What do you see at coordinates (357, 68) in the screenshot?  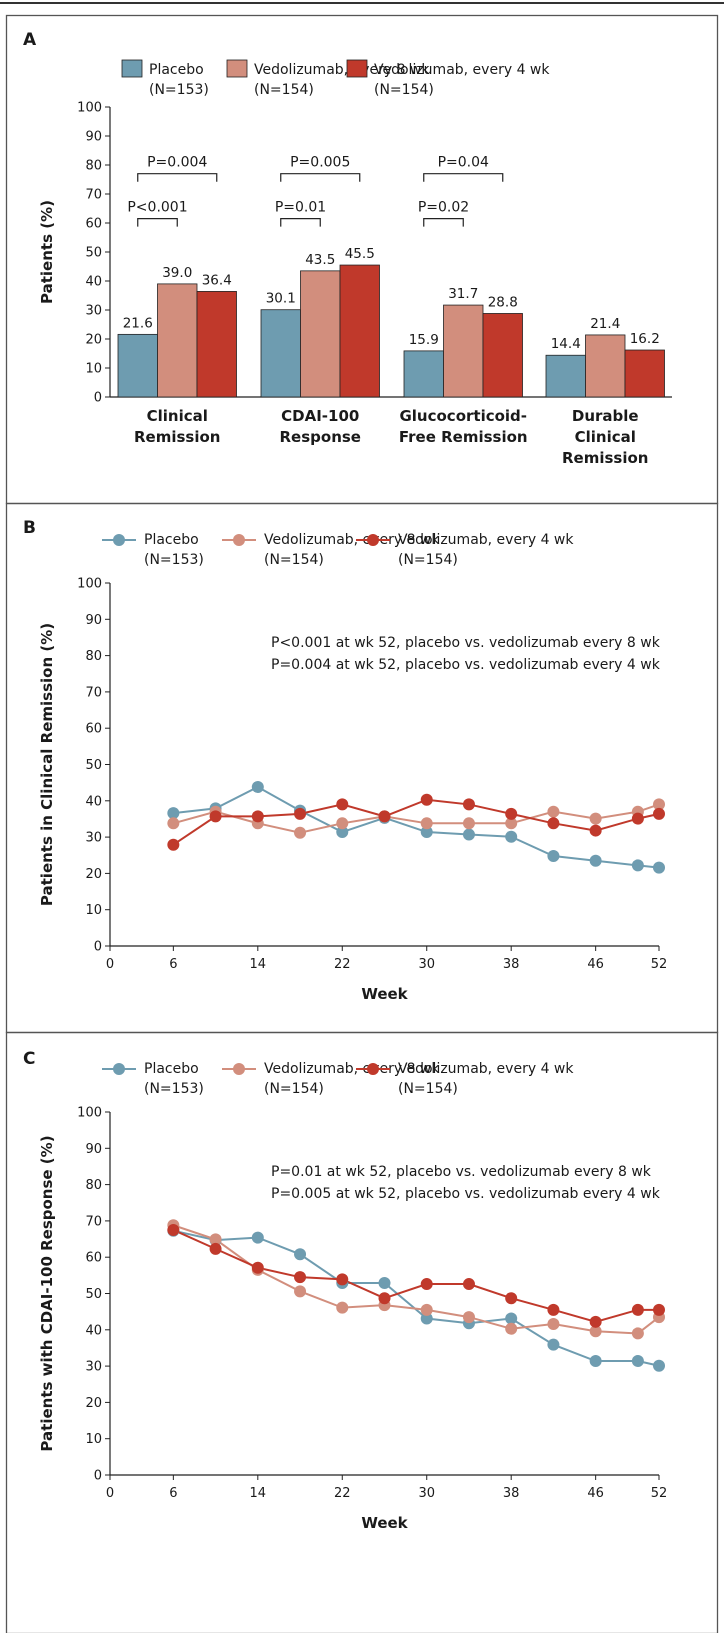 I see `legend-swatch-q4` at bounding box center [357, 68].